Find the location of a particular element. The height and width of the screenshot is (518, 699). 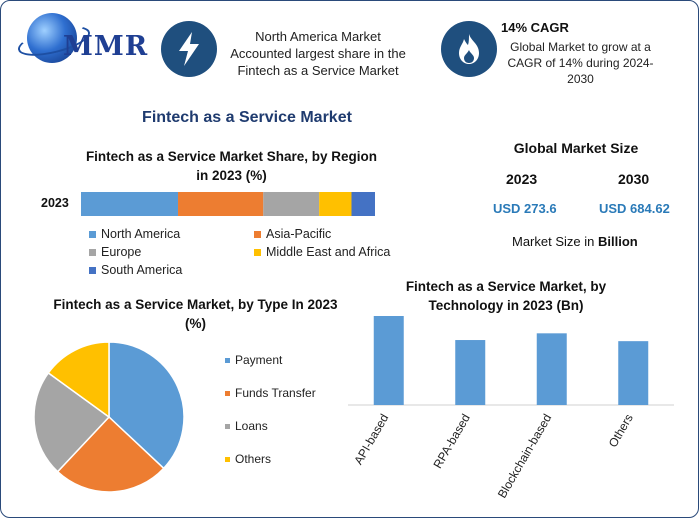

tech-bar-others is located at coordinates (633, 373).